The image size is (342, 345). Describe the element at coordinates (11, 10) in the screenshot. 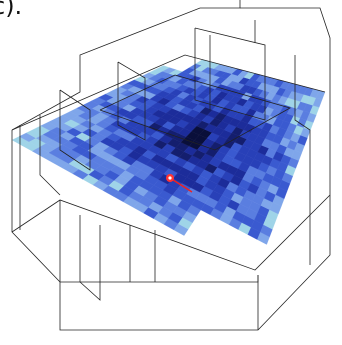

I see `figure-label: c).` at that location.